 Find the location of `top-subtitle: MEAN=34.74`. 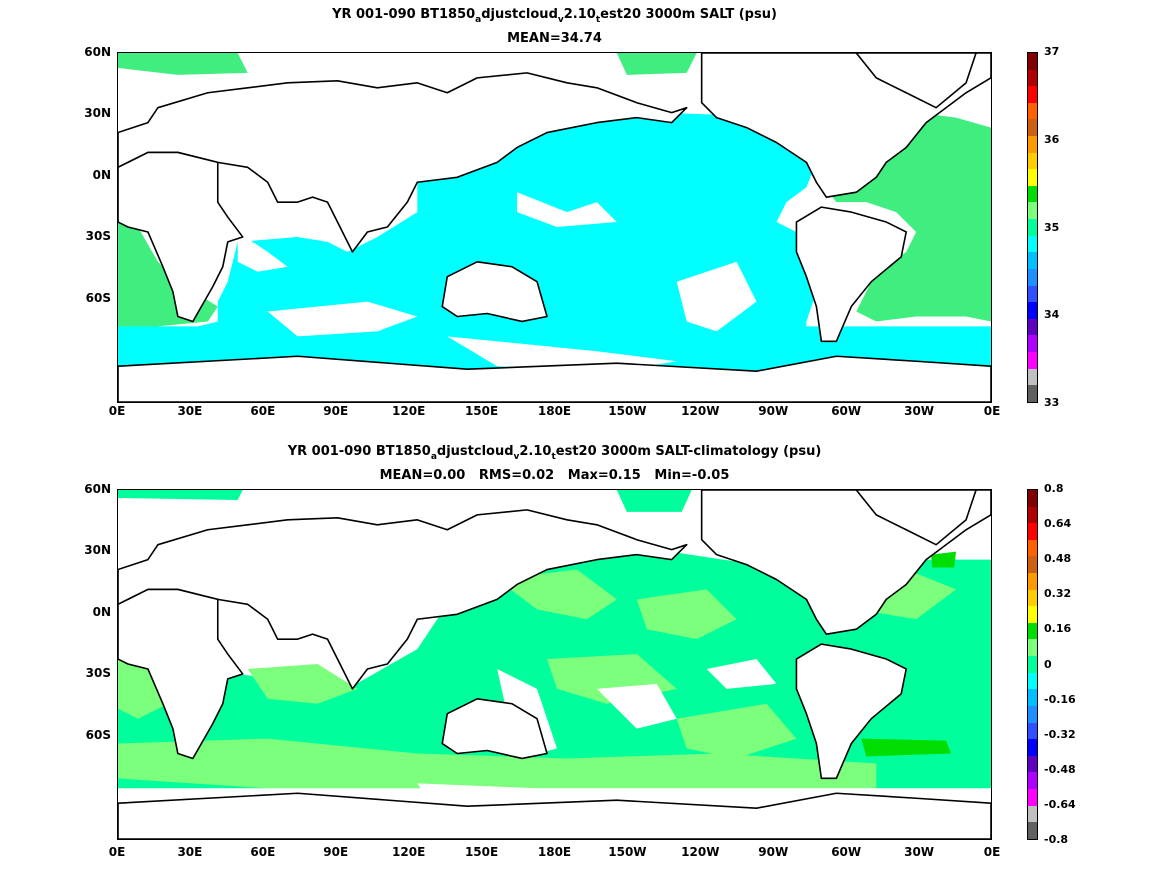

top-subtitle: MEAN=34.74 is located at coordinates (554, 38).